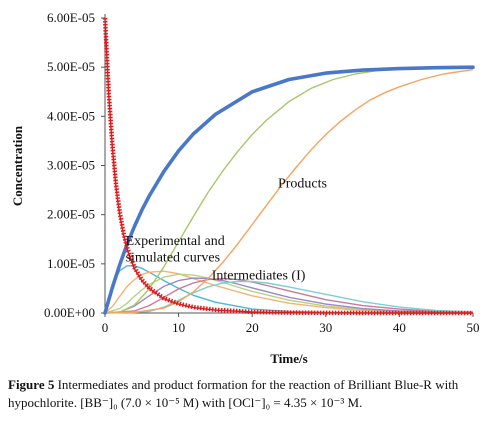 This screenshot has width=491, height=433. I want to click on annotation-label: Products, so click(302, 184).